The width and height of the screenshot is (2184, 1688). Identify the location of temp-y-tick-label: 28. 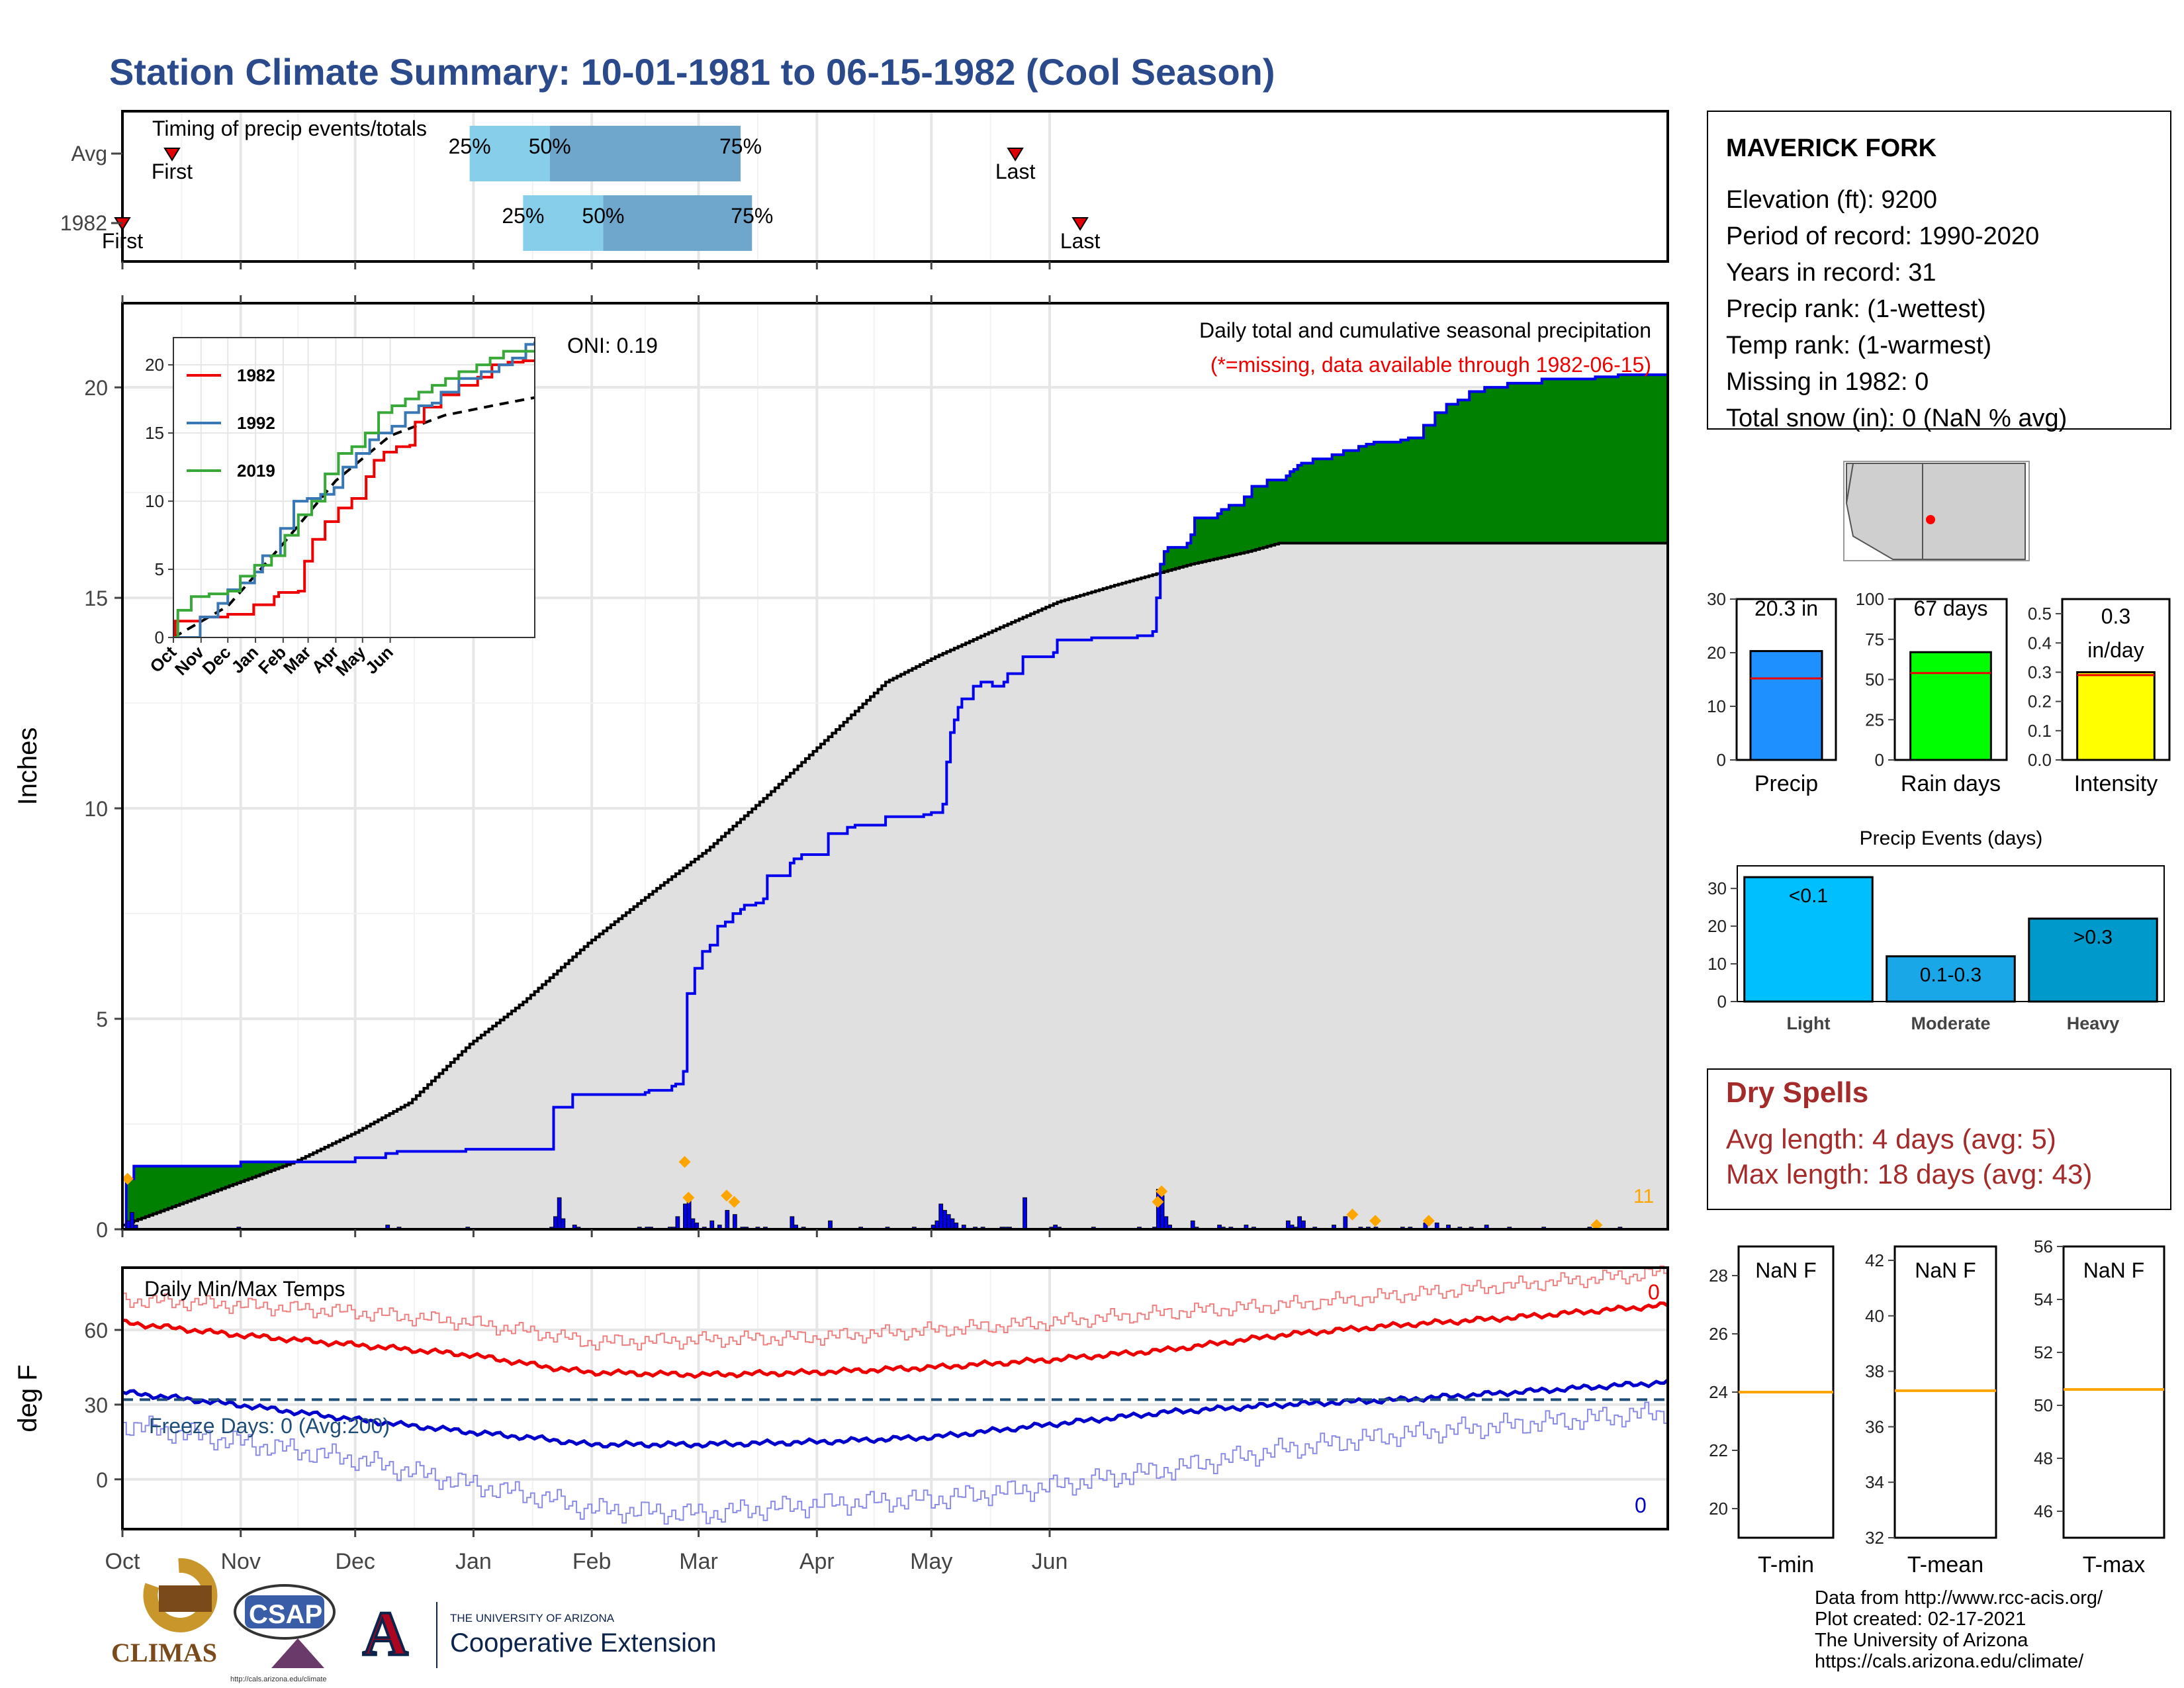
(1718, 1276).